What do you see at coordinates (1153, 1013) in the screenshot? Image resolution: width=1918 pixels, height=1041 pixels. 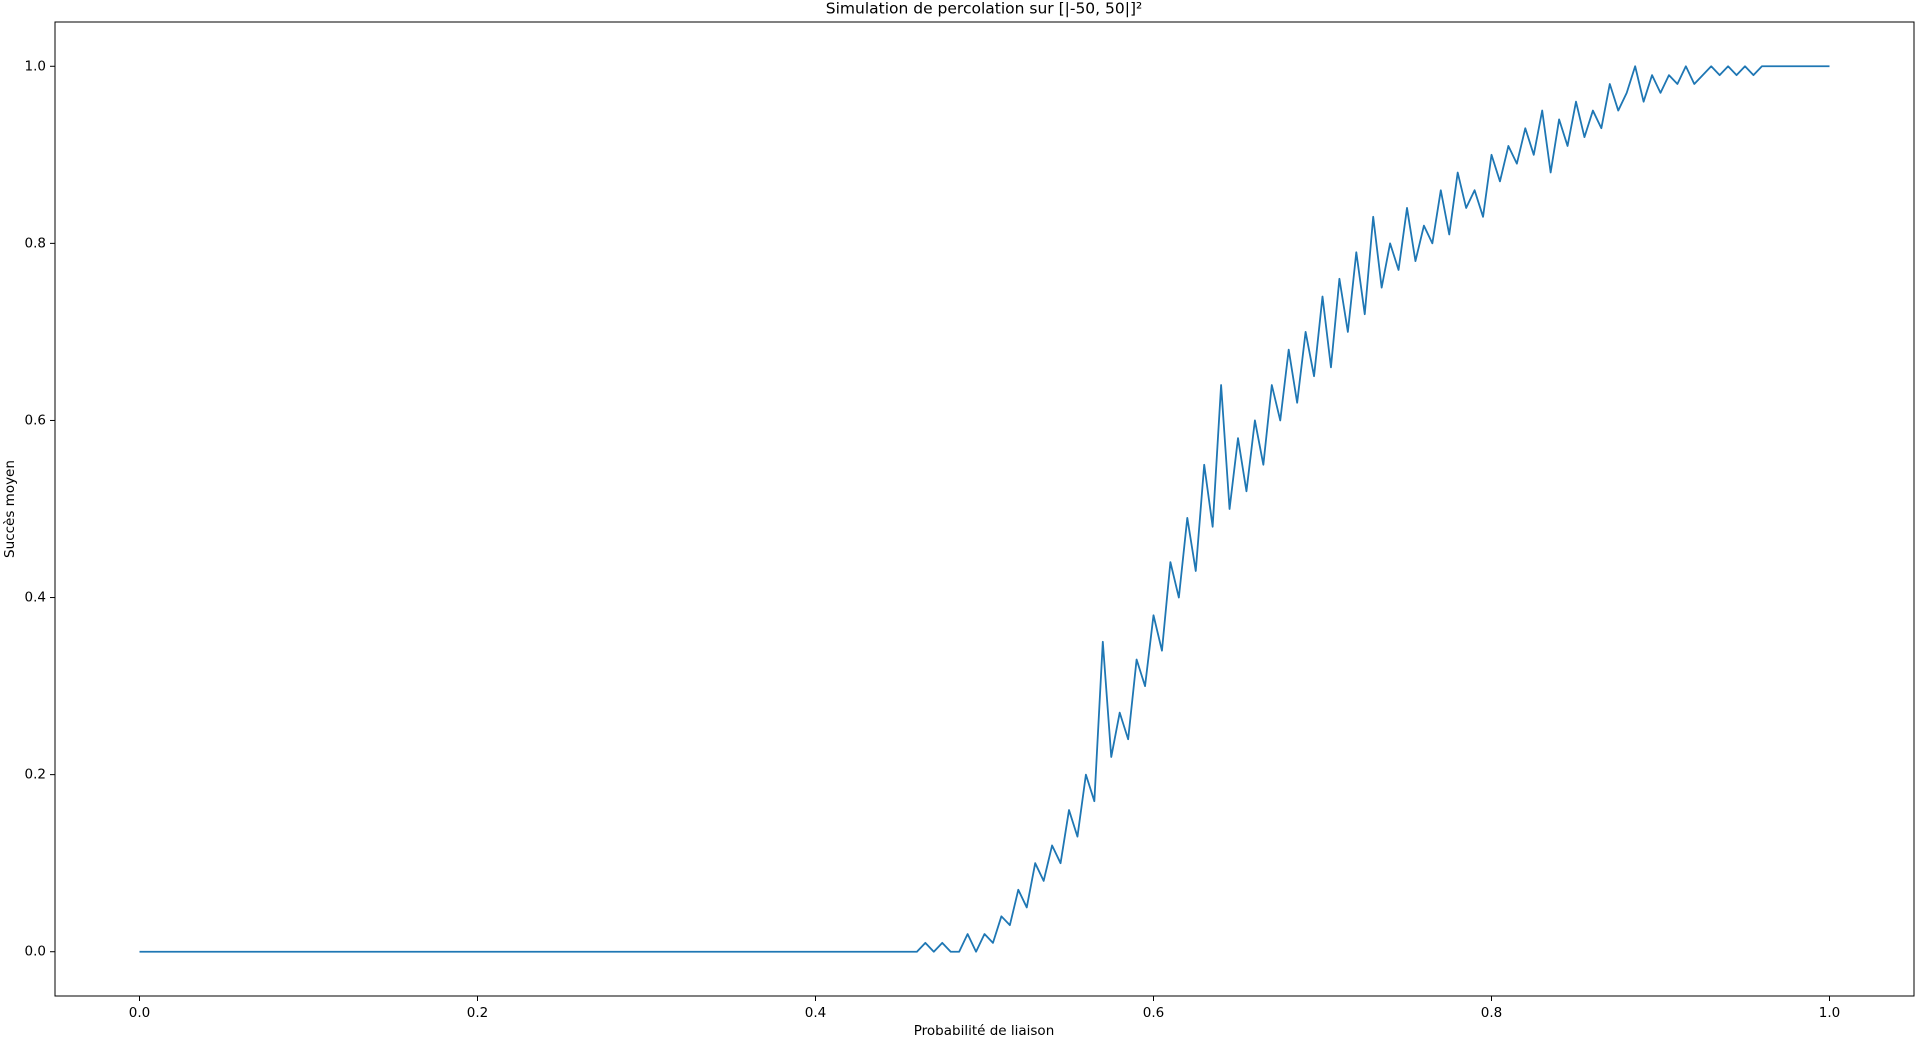 I see `x-tick-label: 0.6` at bounding box center [1153, 1013].